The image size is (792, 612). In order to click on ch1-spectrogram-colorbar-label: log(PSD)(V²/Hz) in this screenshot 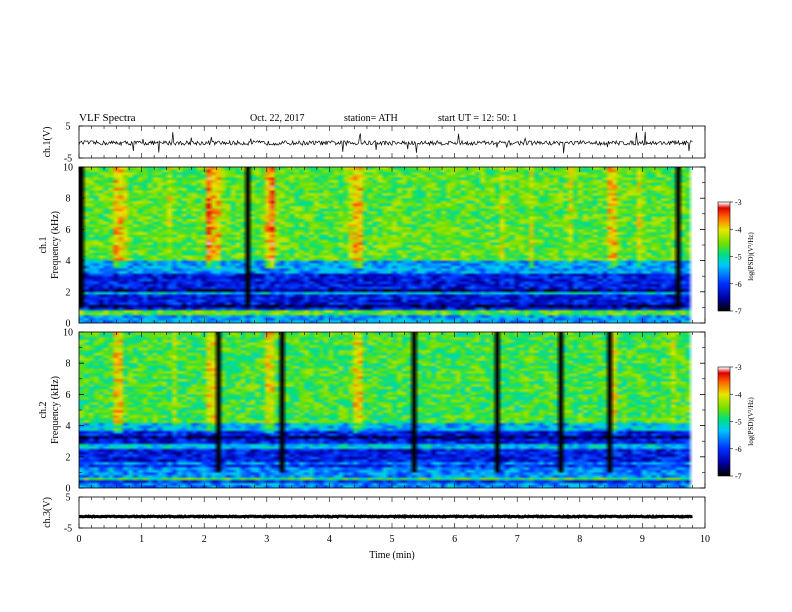, I will do `click(751, 256)`.